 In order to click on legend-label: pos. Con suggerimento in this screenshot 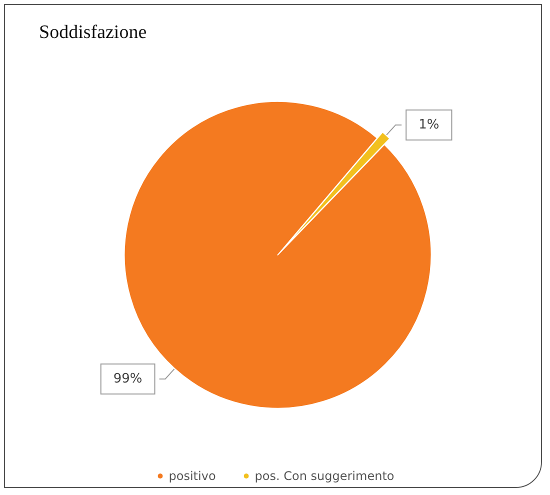, I will do `click(324, 476)`.